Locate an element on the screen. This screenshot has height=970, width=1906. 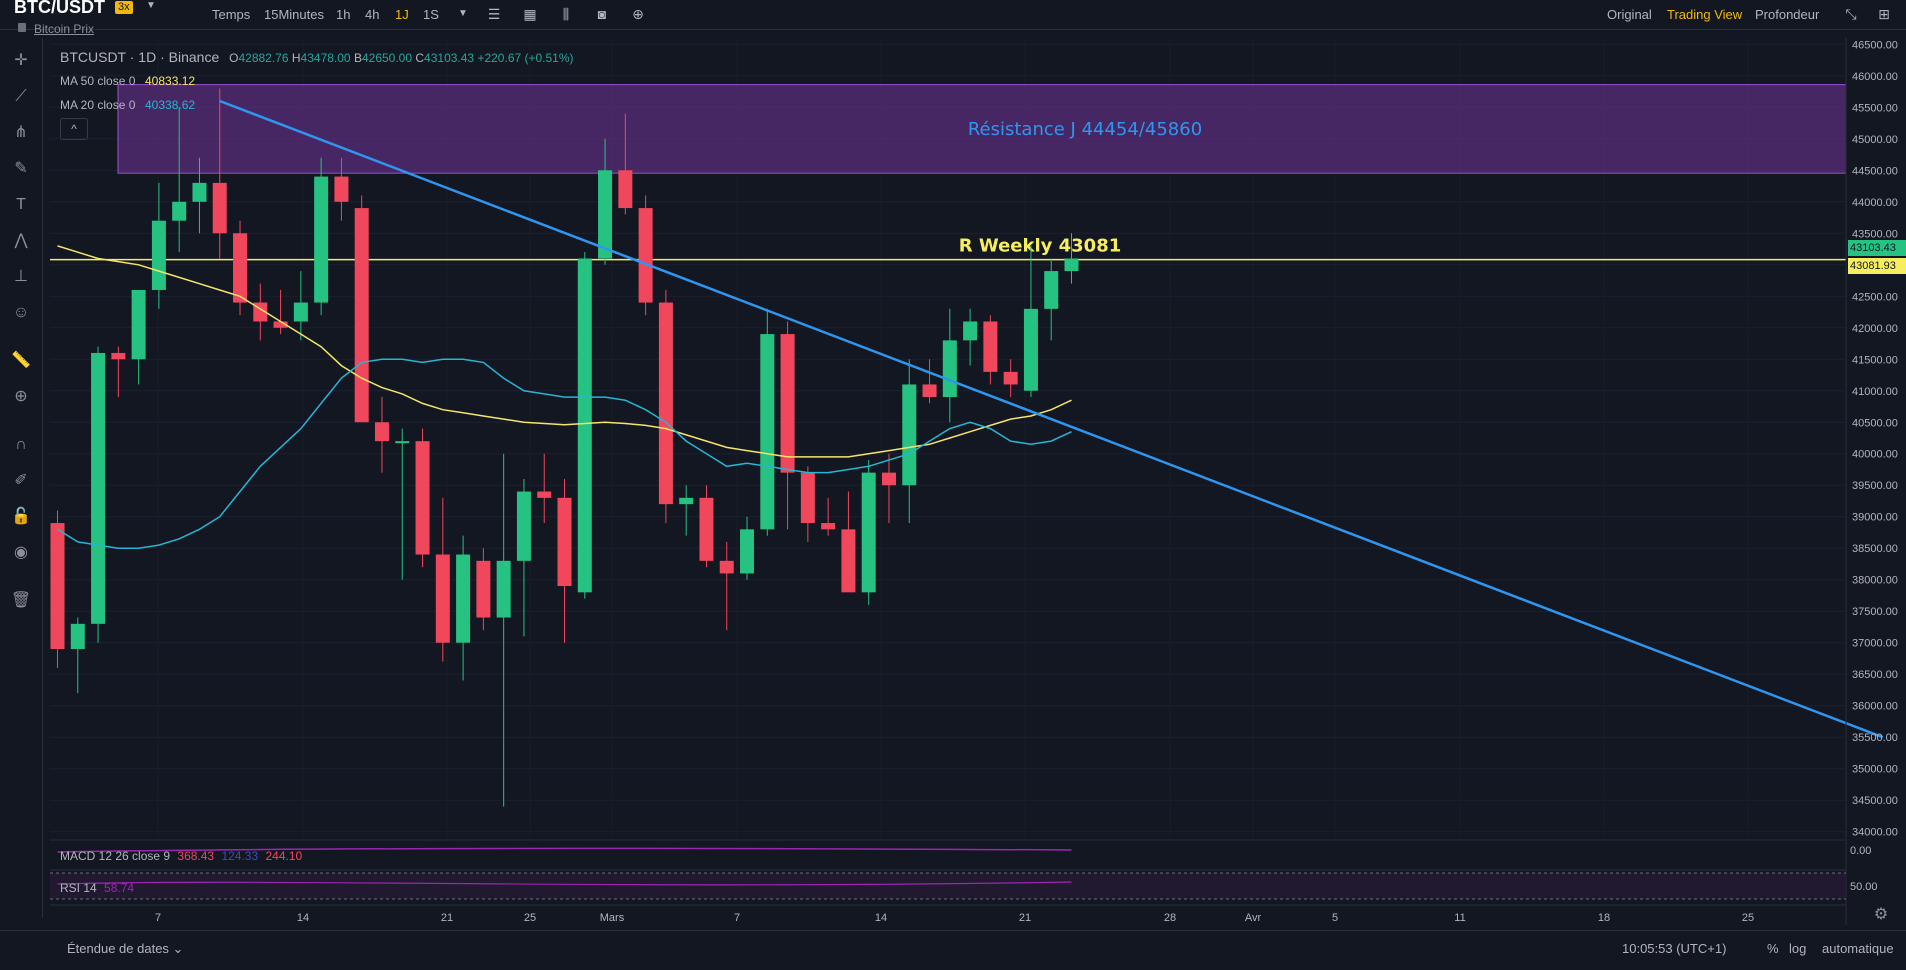
percent-scale-button: % is located at coordinates (1773, 948).